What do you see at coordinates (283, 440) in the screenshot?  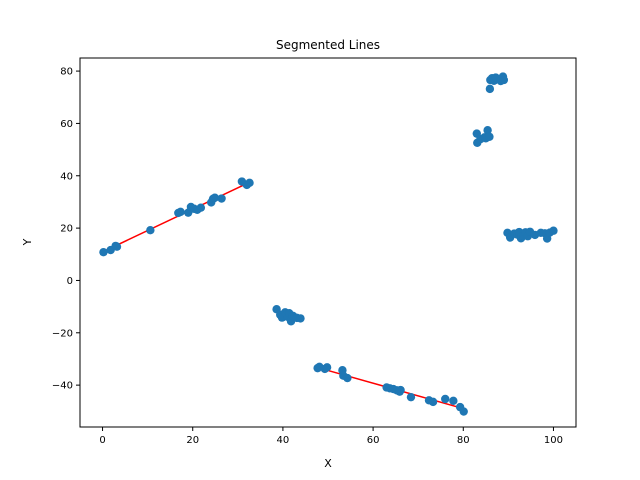 I see `x-tick-label-40: 40` at bounding box center [283, 440].